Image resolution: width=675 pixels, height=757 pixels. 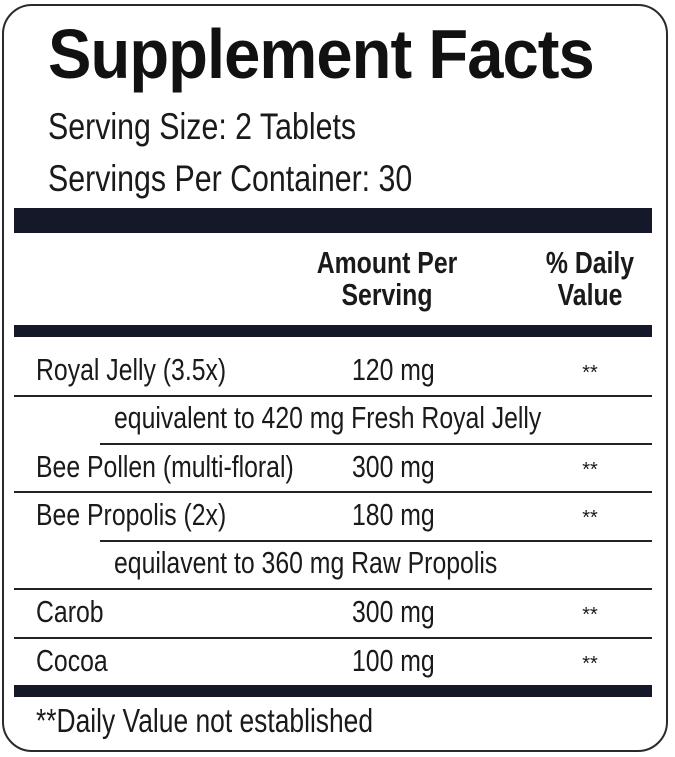 What do you see at coordinates (72, 660) in the screenshot?
I see `ingredient-name: Cocoa` at bounding box center [72, 660].